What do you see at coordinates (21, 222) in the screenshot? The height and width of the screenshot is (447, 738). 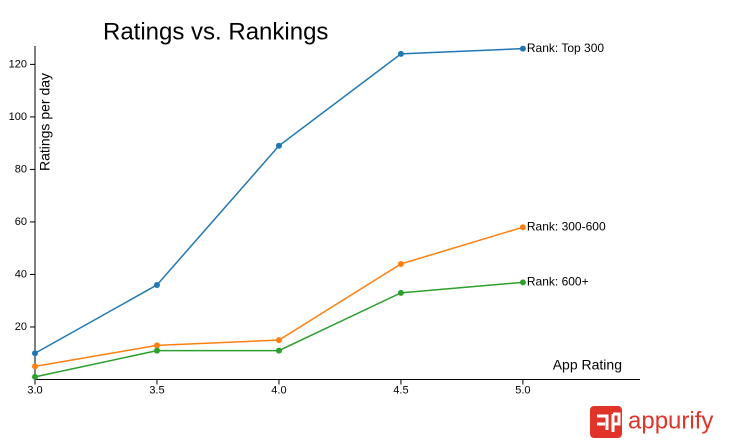 I see `y-tick-label: 60` at bounding box center [21, 222].